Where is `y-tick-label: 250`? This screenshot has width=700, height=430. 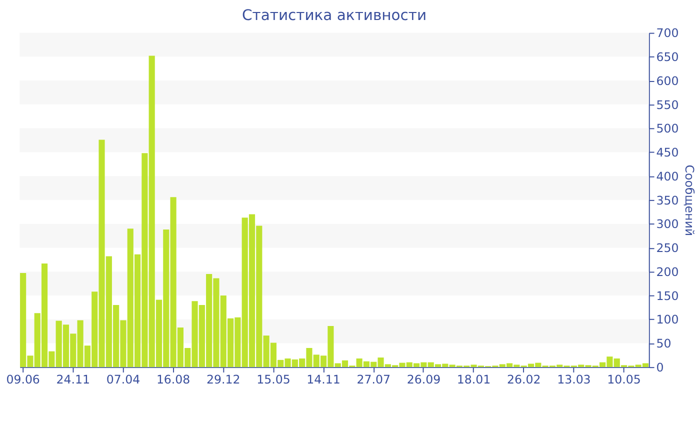 y-tick-label: 250 is located at coordinates (667, 248).